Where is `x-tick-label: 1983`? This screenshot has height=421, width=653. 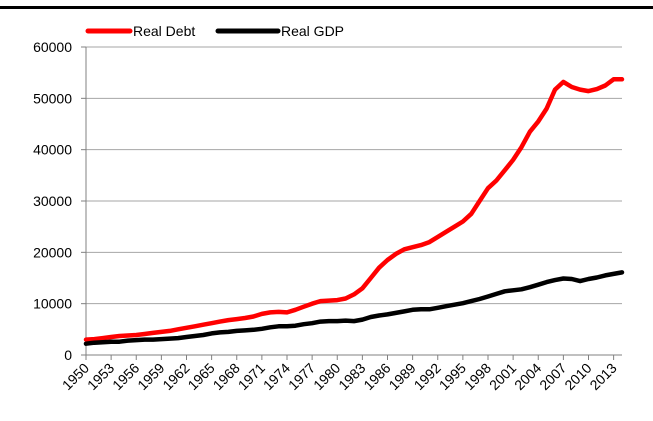
x-tick-label: 1983 is located at coordinates (351, 376).